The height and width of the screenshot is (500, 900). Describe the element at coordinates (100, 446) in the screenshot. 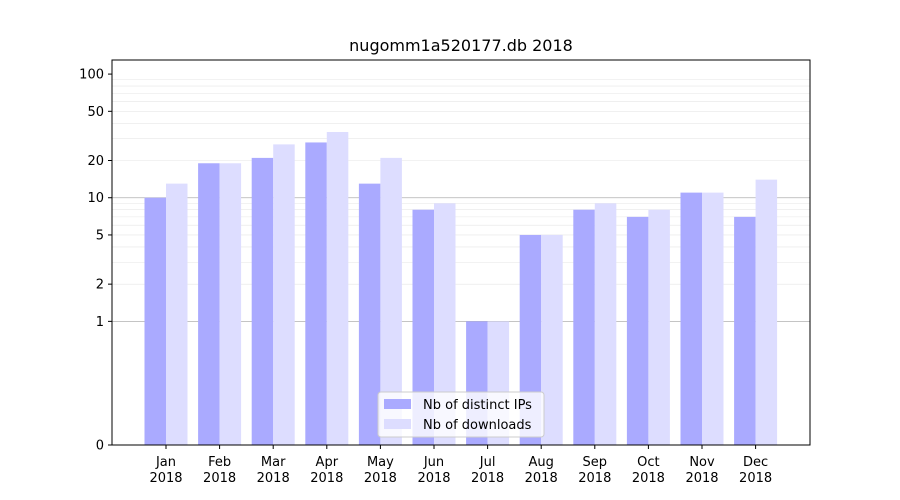

I see `y-tick-label: 0` at that location.